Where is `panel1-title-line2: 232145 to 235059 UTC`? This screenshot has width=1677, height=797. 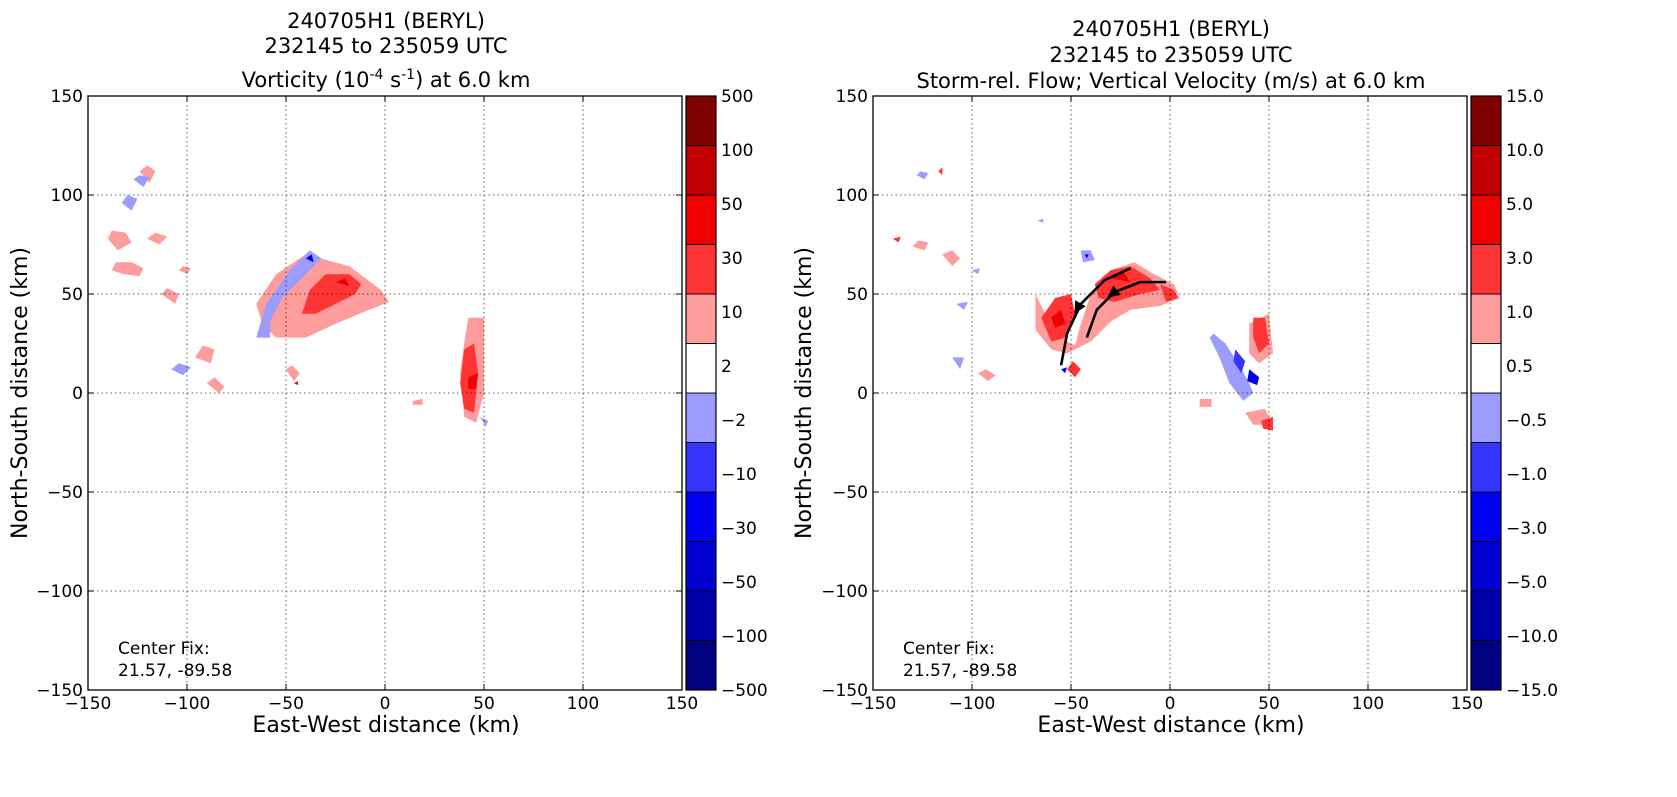 panel1-title-line2: 232145 to 235059 UTC is located at coordinates (385, 46).